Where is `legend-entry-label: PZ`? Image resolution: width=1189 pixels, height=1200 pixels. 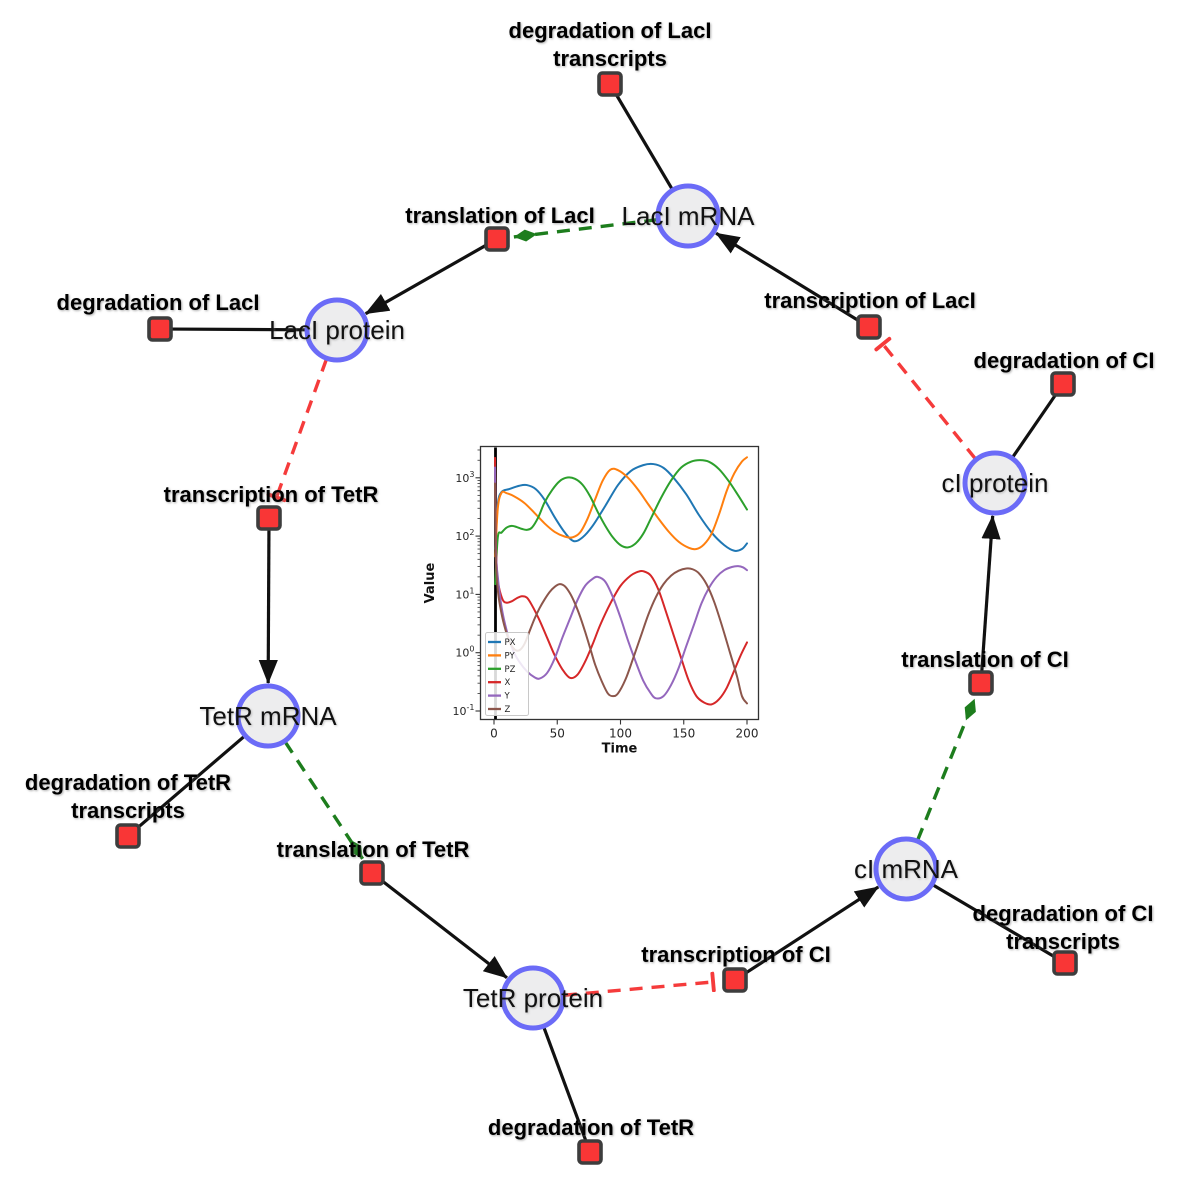 legend-entry-label: PZ is located at coordinates (510, 670).